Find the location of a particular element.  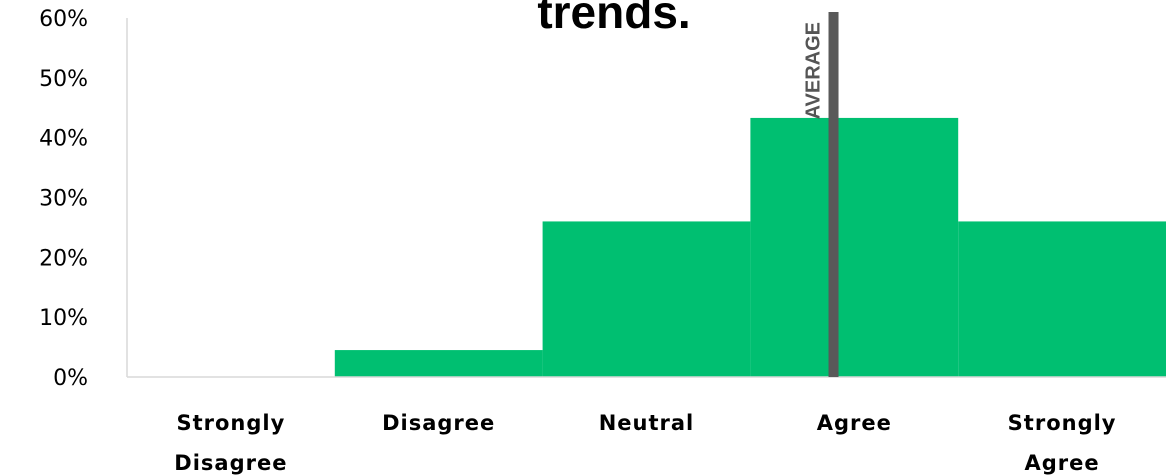

average-marker: AVERAGE is located at coordinates (821, 194).